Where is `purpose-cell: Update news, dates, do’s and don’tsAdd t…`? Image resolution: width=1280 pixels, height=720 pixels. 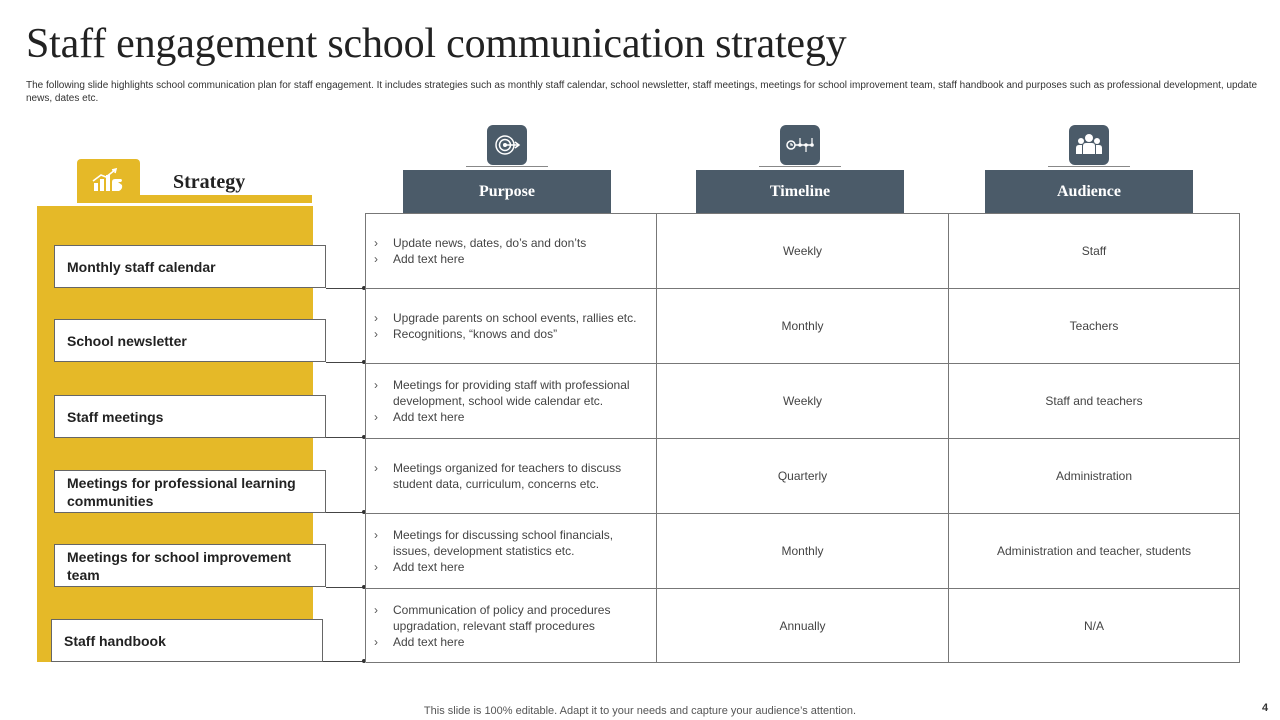
purpose-cell: Update news, dates, do’s and don’tsAdd t… is located at coordinates (511, 251).